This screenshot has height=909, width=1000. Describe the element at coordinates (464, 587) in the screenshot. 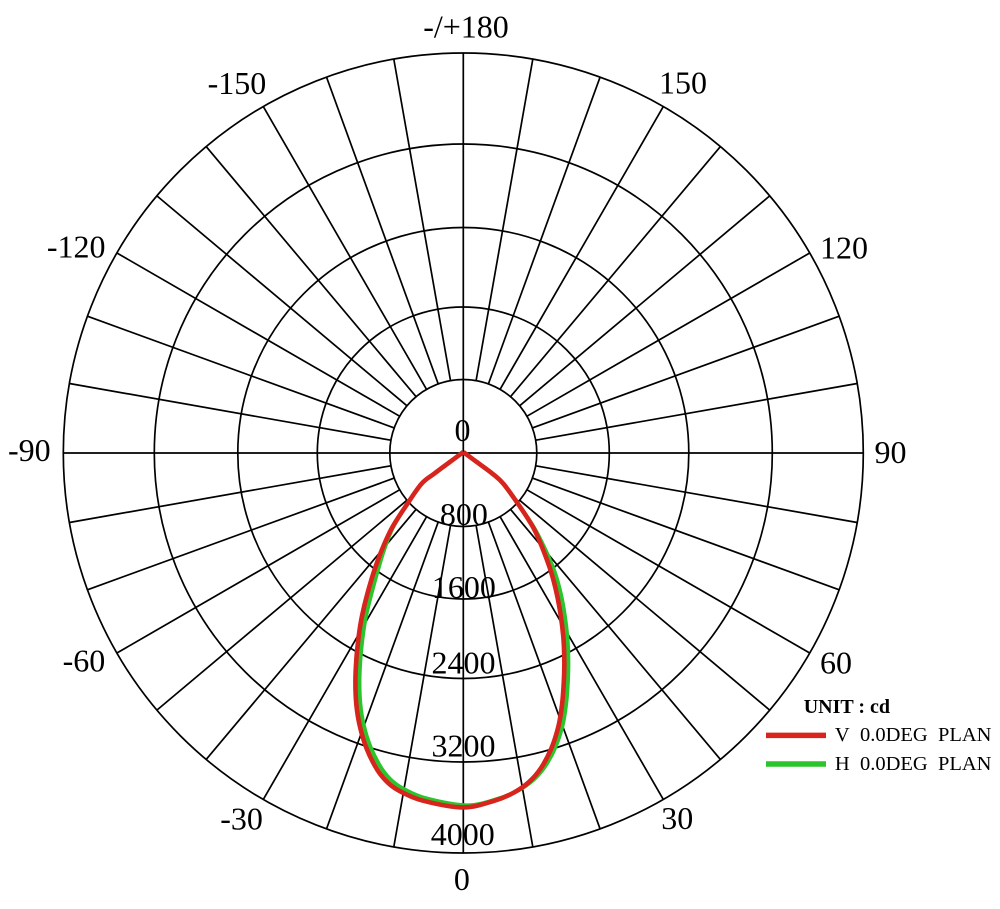

I see `svg-text: 1600` at that location.